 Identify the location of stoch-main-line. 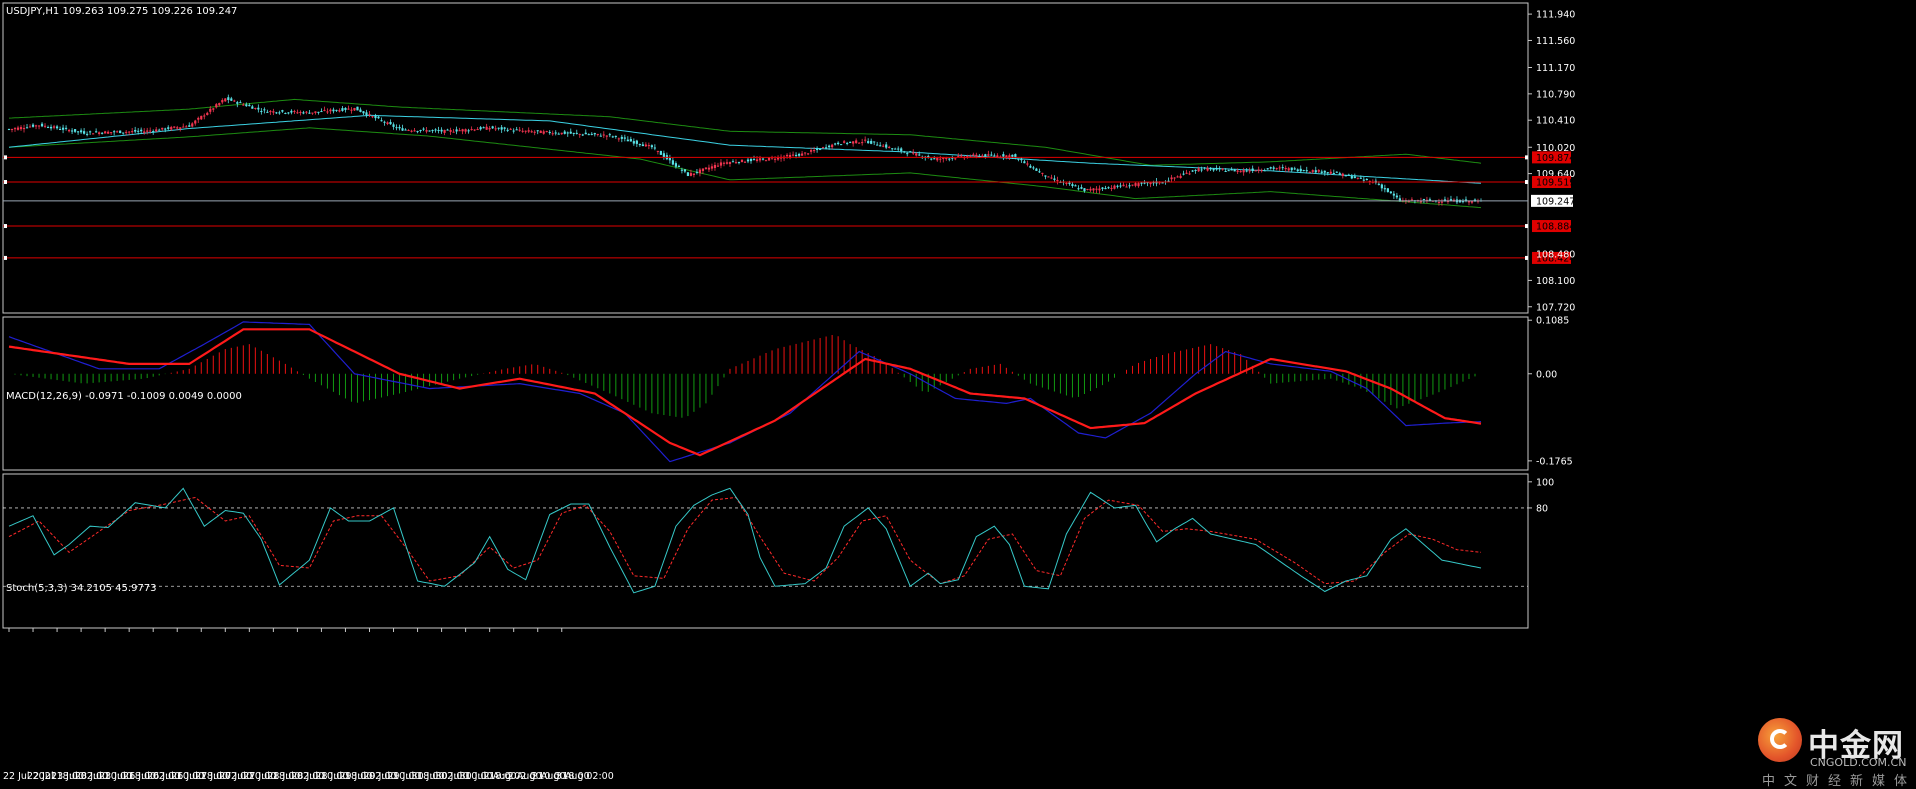
(745, 540).